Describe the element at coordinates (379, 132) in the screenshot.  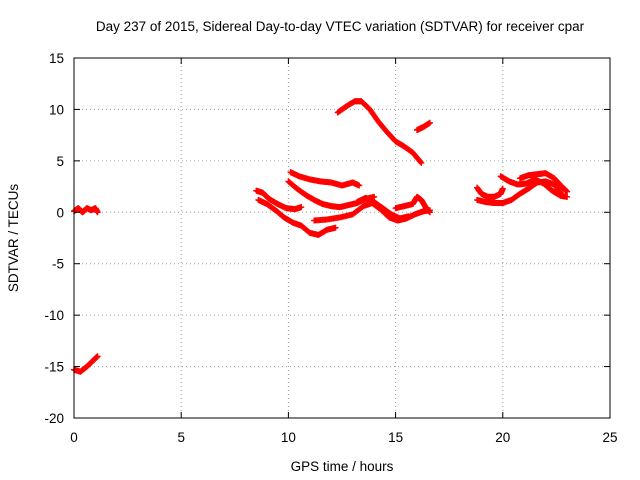
I see `series-seg-j` at that location.